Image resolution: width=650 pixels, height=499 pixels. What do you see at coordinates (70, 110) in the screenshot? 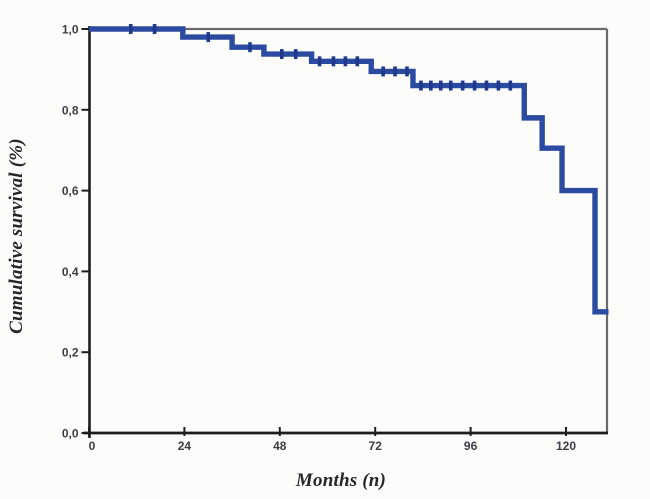
I see `y-tick-label: 0,8` at bounding box center [70, 110].